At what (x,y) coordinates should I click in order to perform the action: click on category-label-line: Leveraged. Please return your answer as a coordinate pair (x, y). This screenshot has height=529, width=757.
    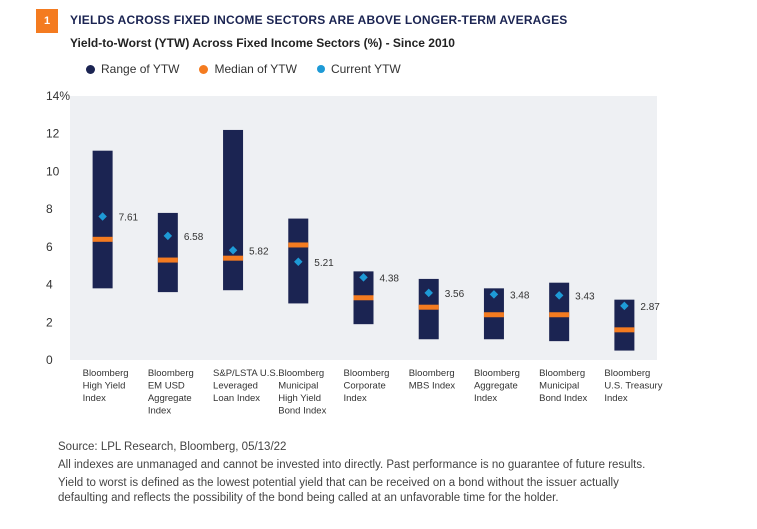
    Looking at the image, I should click on (235, 386).